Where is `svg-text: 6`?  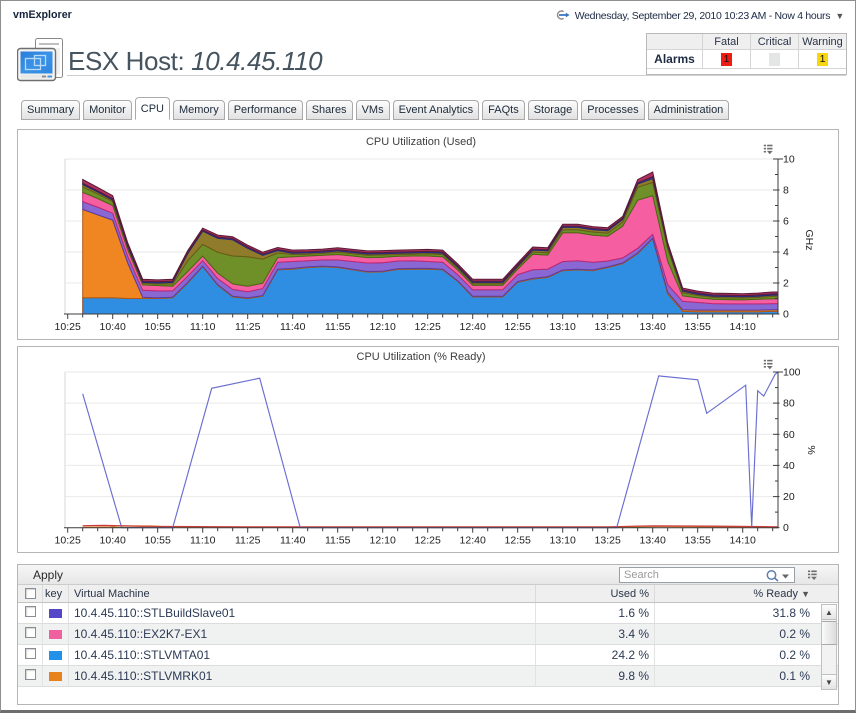 svg-text: 6 is located at coordinates (786, 222).